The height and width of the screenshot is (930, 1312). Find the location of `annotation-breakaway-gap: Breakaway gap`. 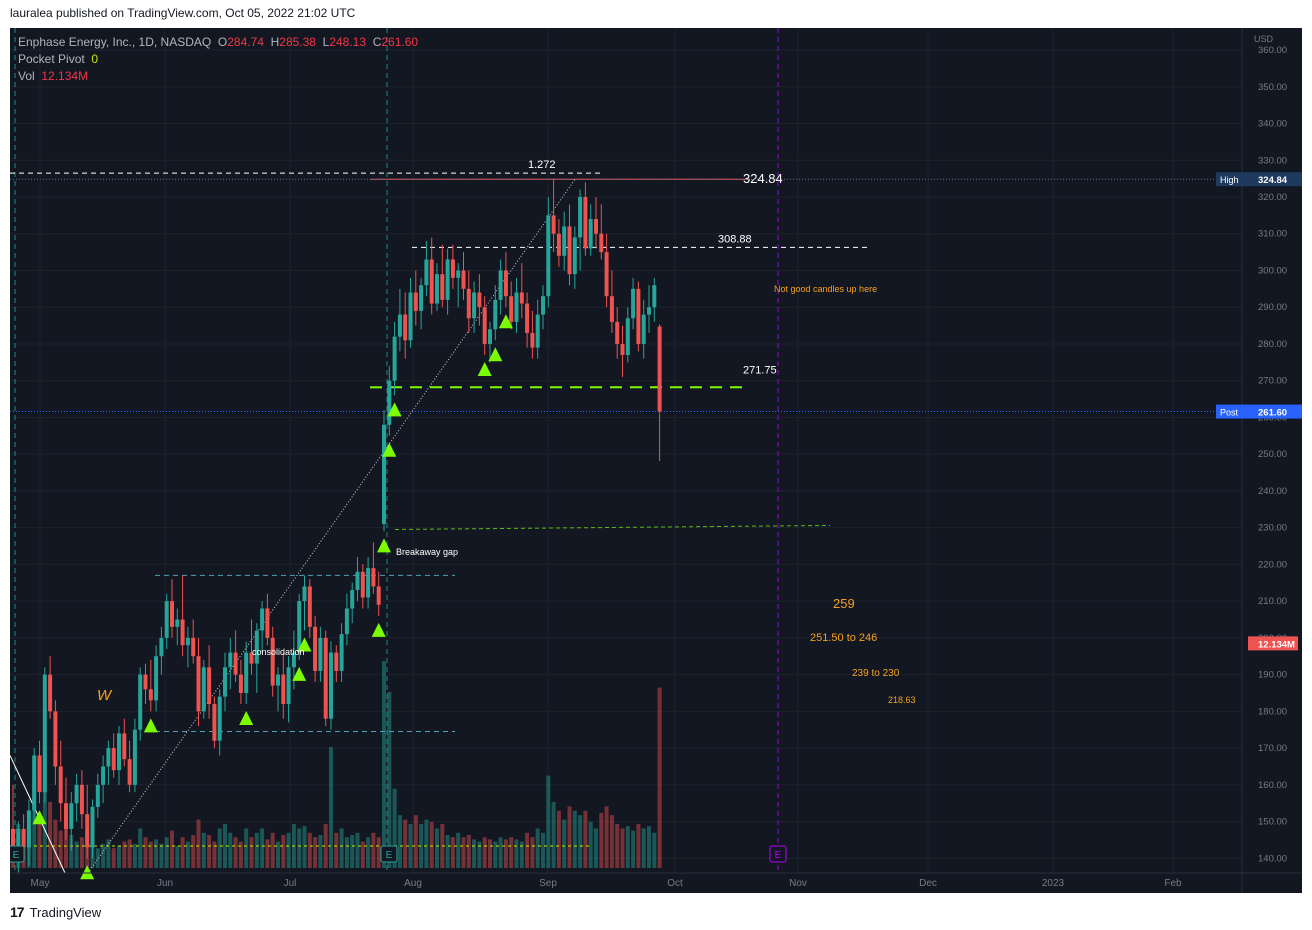

annotation-breakaway-gap: Breakaway gap is located at coordinates (427, 552).